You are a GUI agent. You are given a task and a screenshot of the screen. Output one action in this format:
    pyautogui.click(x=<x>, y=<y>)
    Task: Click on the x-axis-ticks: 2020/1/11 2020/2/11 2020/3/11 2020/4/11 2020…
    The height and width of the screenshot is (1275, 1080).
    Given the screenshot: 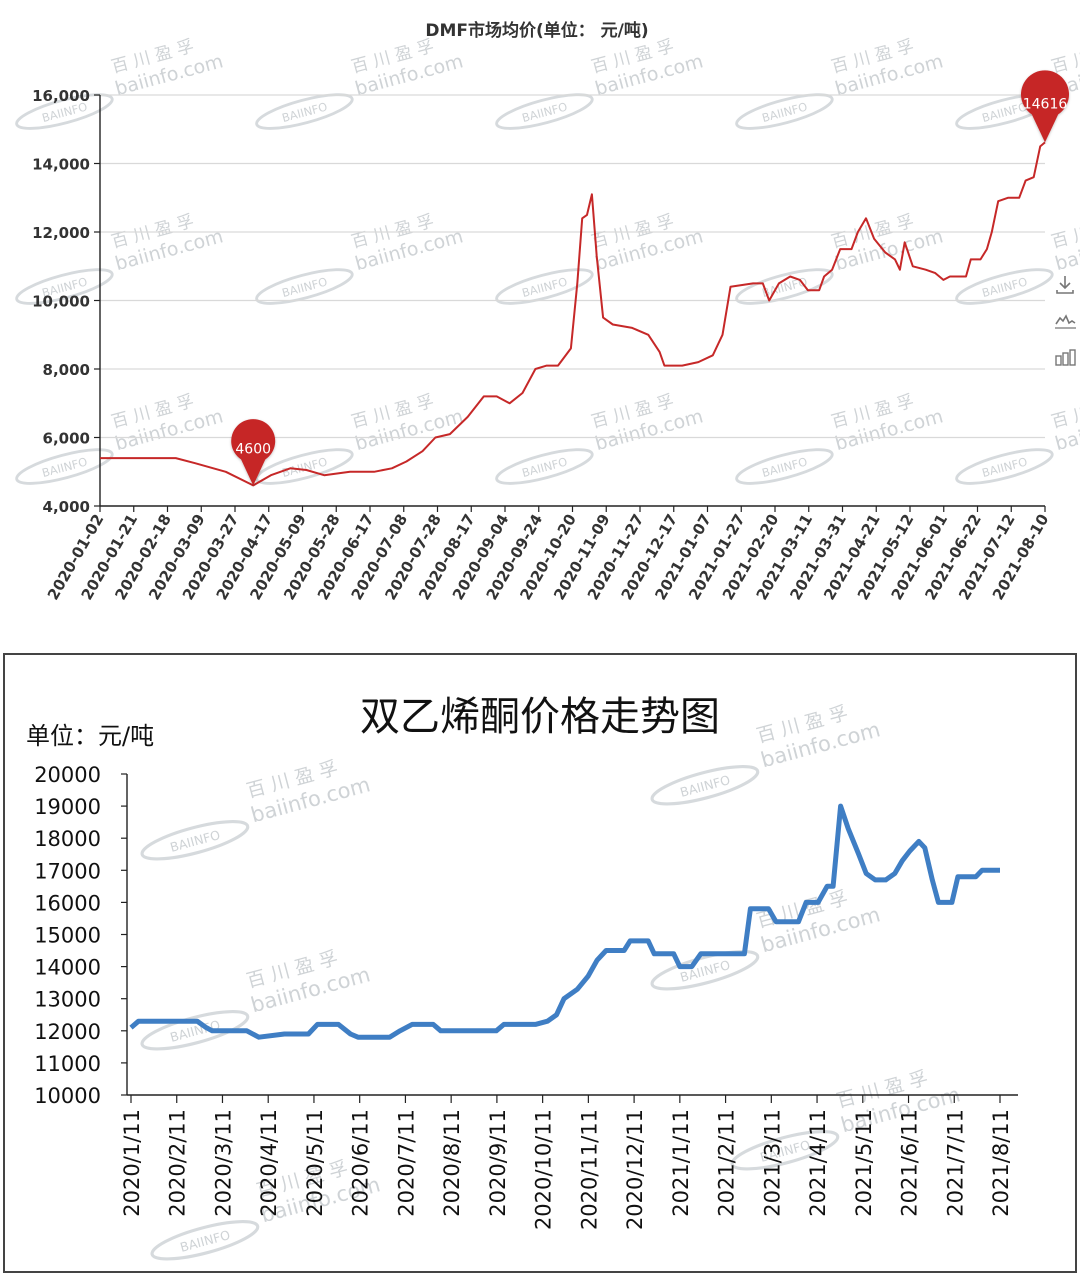 What is the action you would take?
    pyautogui.click(x=566, y=1162)
    